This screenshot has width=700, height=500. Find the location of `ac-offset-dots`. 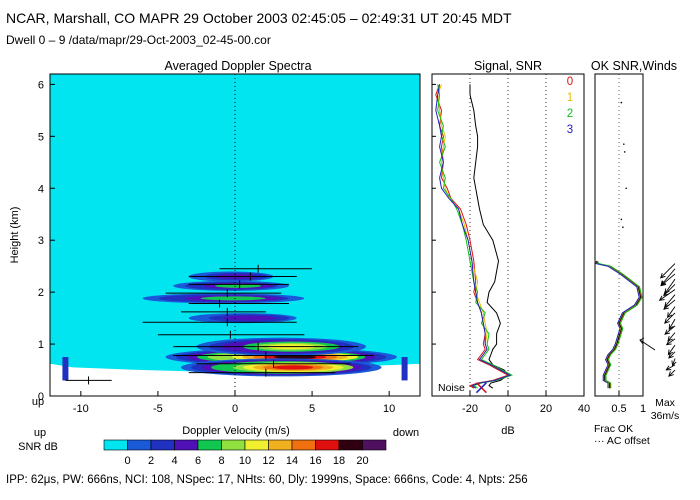

ac-offset-dots is located at coordinates (623, 165).